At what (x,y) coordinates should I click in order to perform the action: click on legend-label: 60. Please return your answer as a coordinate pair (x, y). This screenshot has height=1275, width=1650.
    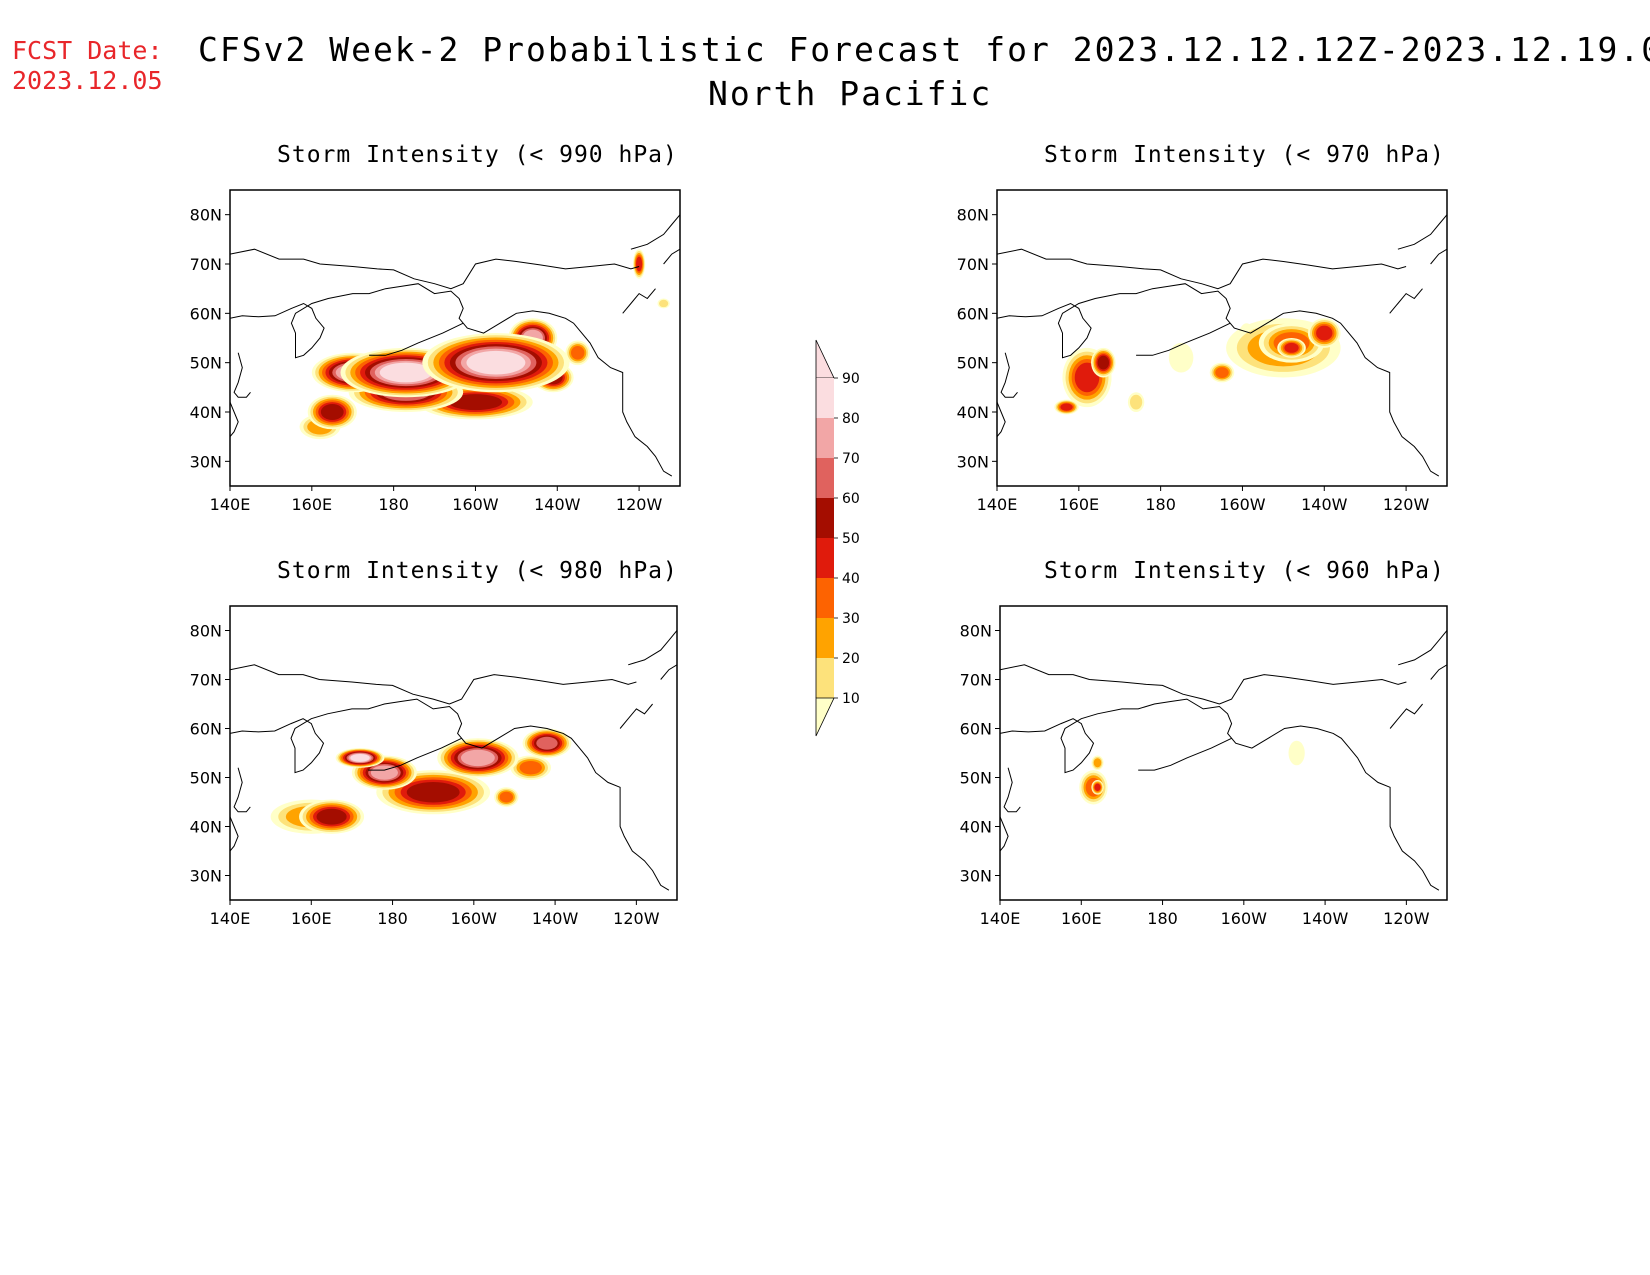
    Looking at the image, I should click on (851, 499).